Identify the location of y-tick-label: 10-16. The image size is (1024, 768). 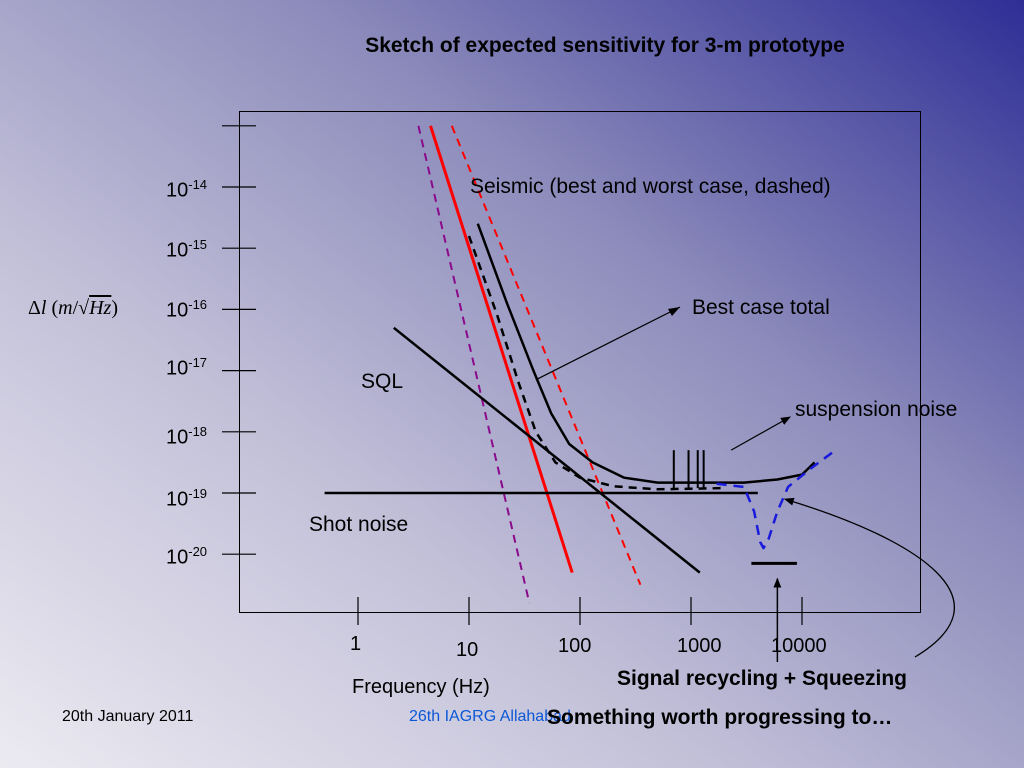
(187, 309).